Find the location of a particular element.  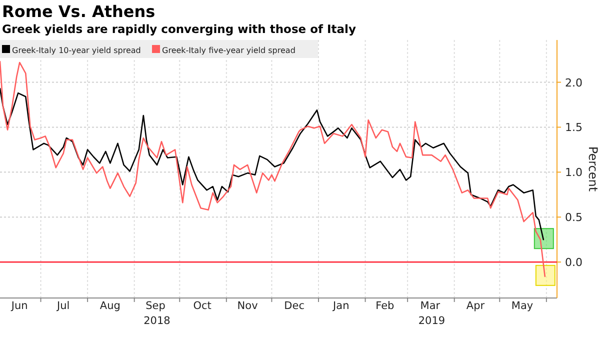

x-tick-label: Dec is located at coordinates (294, 306).